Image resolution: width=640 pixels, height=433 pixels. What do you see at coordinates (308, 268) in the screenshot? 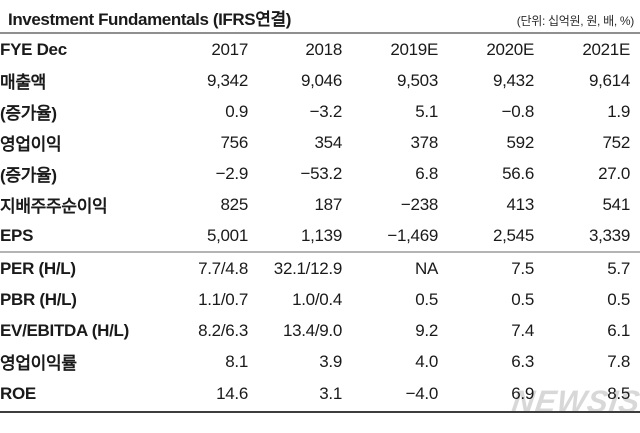
I see `value-cell: 32.1/12.9` at bounding box center [308, 268].